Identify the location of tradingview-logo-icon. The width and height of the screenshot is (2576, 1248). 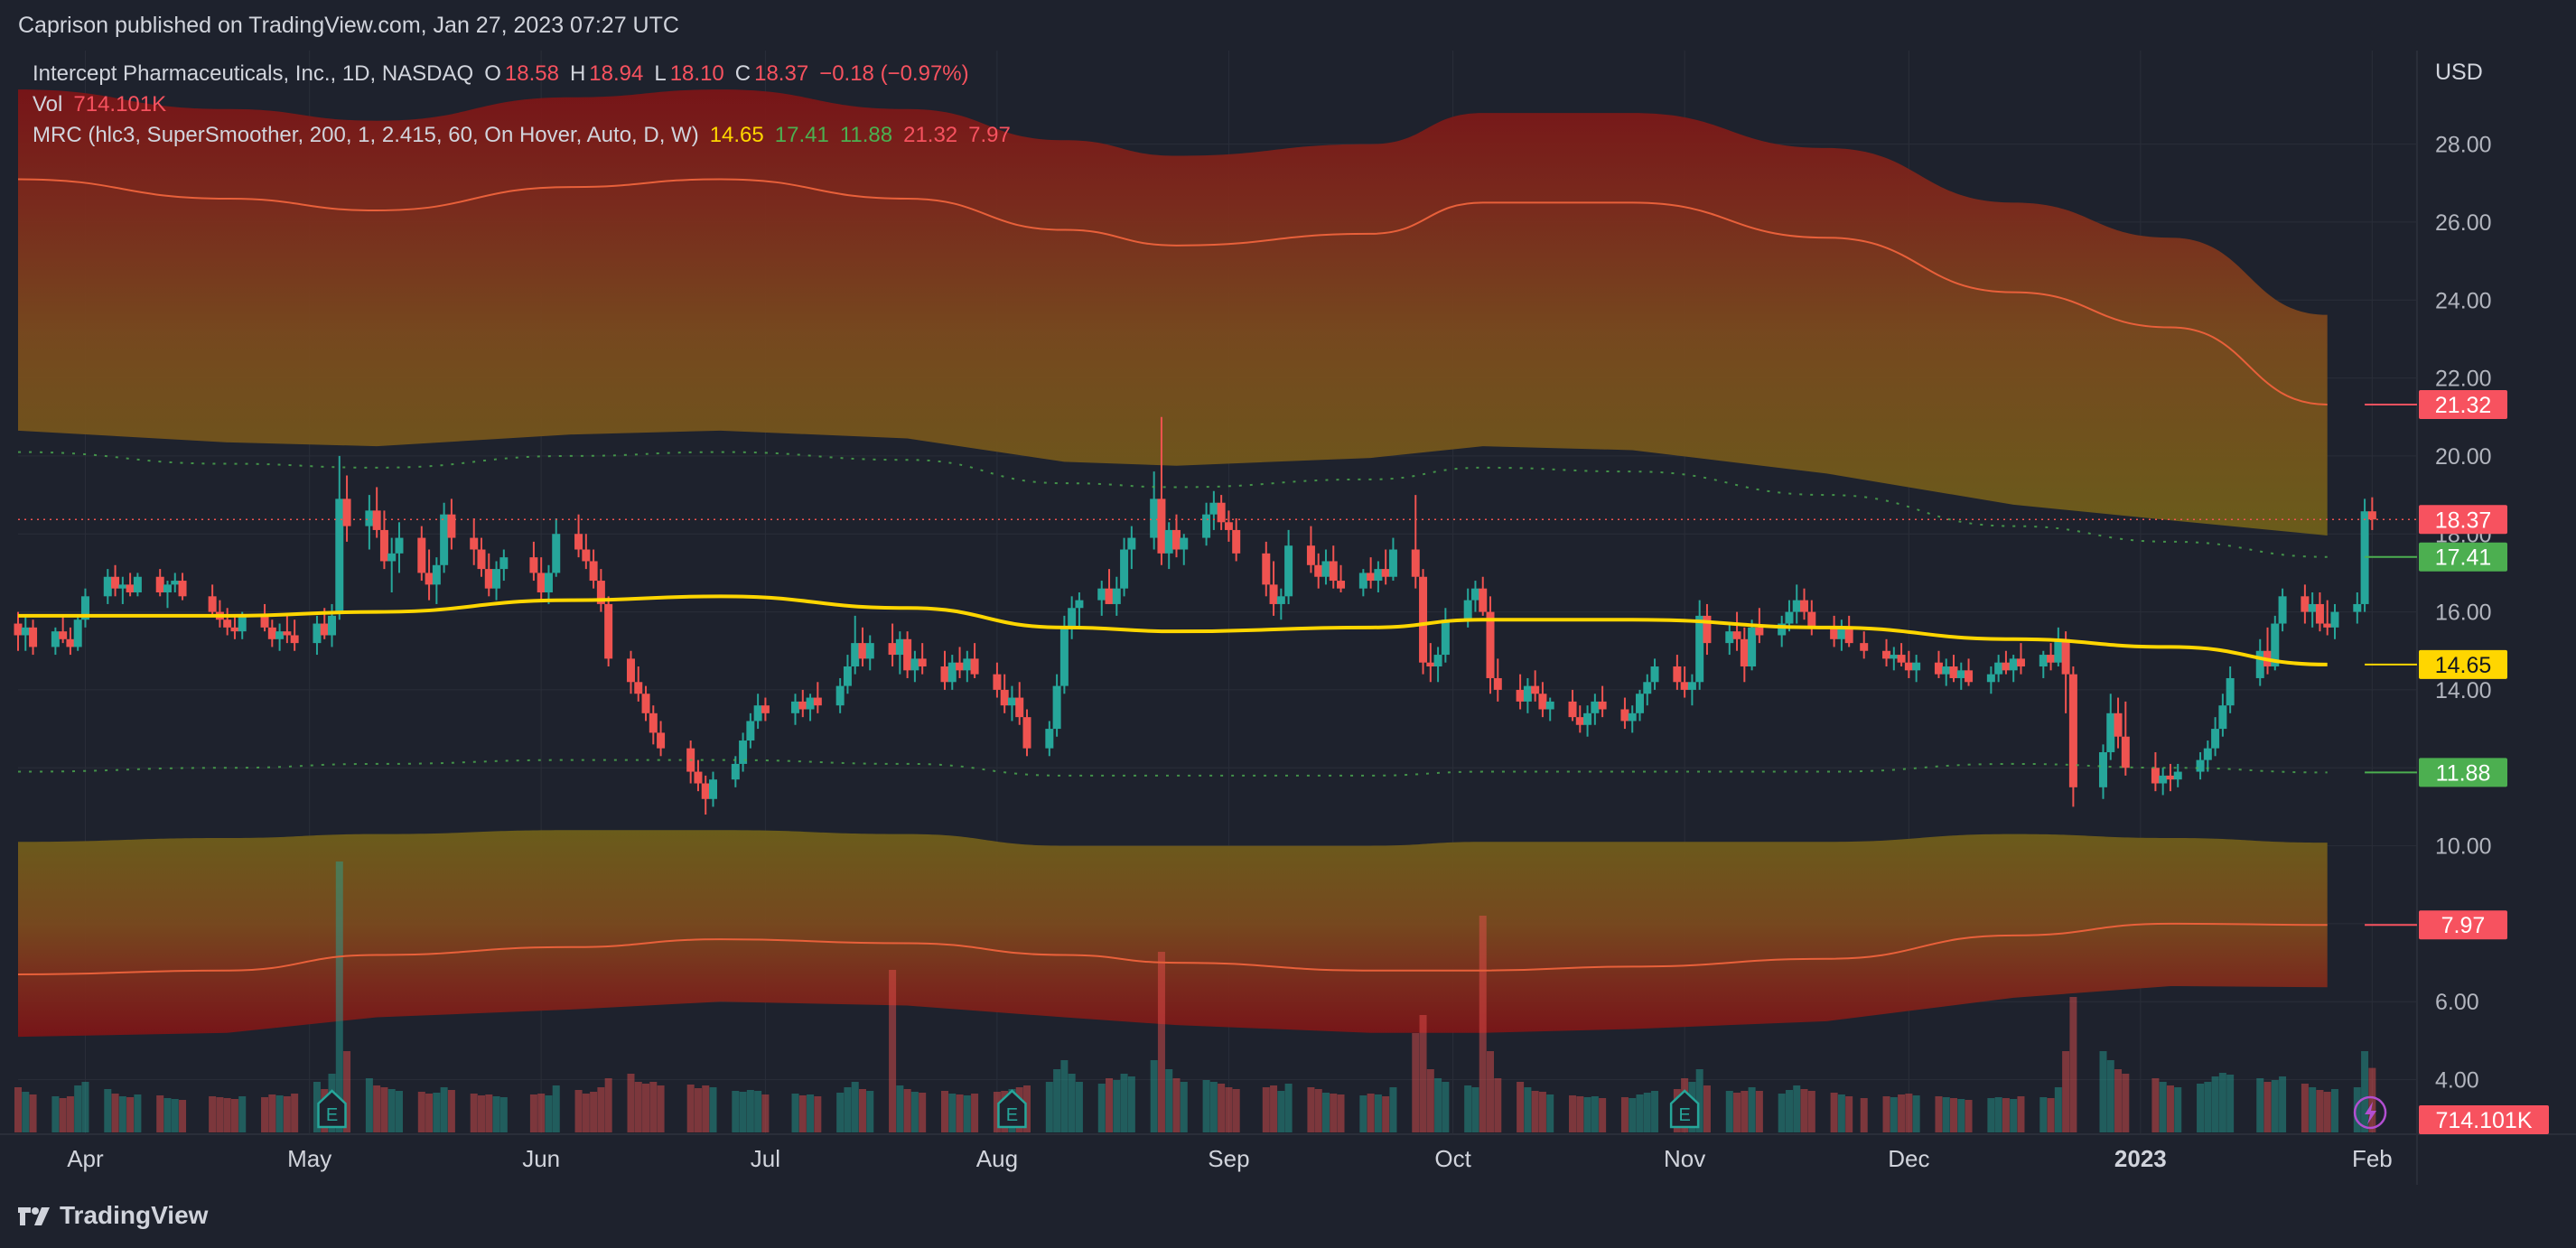
(34, 1216).